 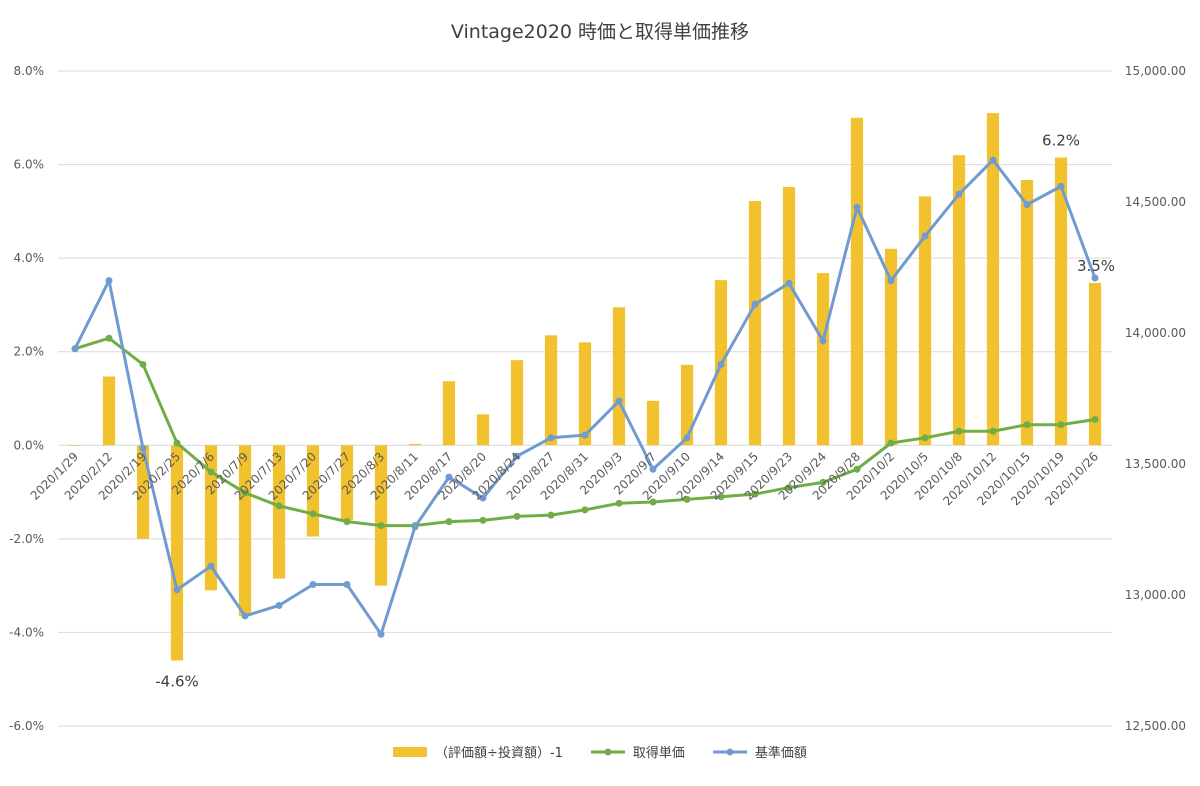 I want to click on y-left-tick-label: 4.0%, so click(x=29, y=258).